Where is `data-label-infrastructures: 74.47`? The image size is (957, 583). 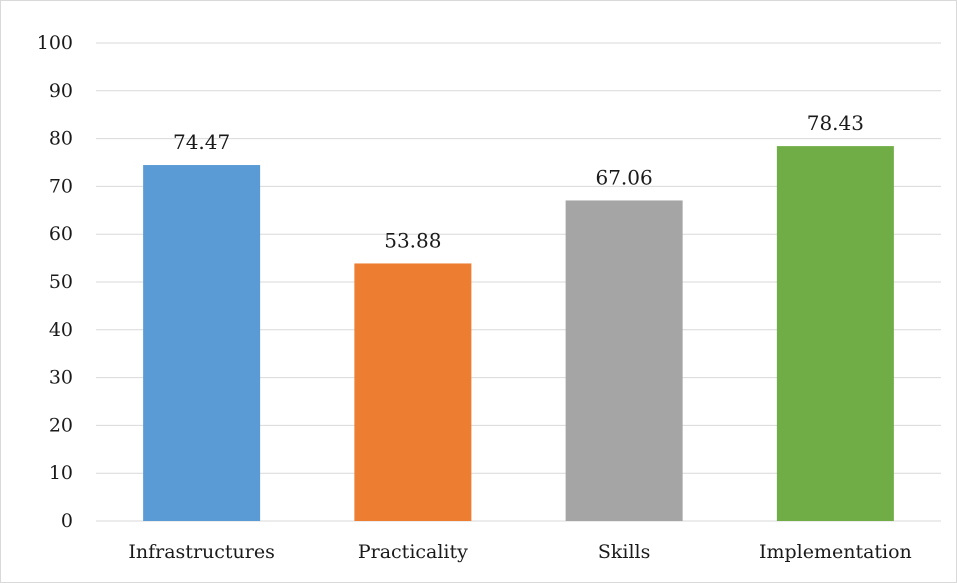
data-label-infrastructures: 74.47 is located at coordinates (201, 142).